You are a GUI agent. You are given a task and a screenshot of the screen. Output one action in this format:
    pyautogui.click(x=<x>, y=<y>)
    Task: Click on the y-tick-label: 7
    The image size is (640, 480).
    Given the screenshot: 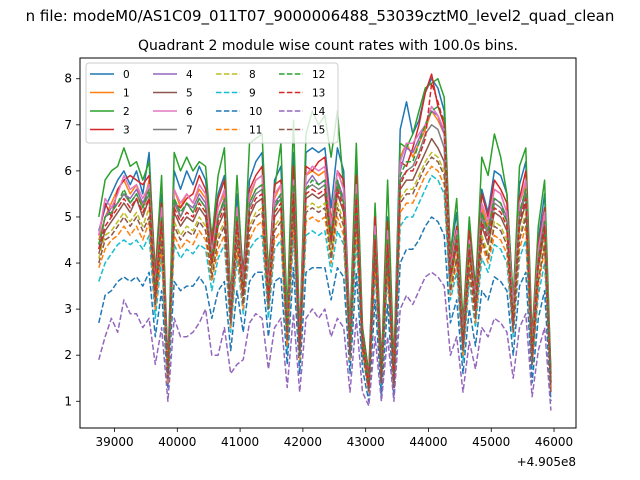 What is the action you would take?
    pyautogui.click(x=68, y=125)
    